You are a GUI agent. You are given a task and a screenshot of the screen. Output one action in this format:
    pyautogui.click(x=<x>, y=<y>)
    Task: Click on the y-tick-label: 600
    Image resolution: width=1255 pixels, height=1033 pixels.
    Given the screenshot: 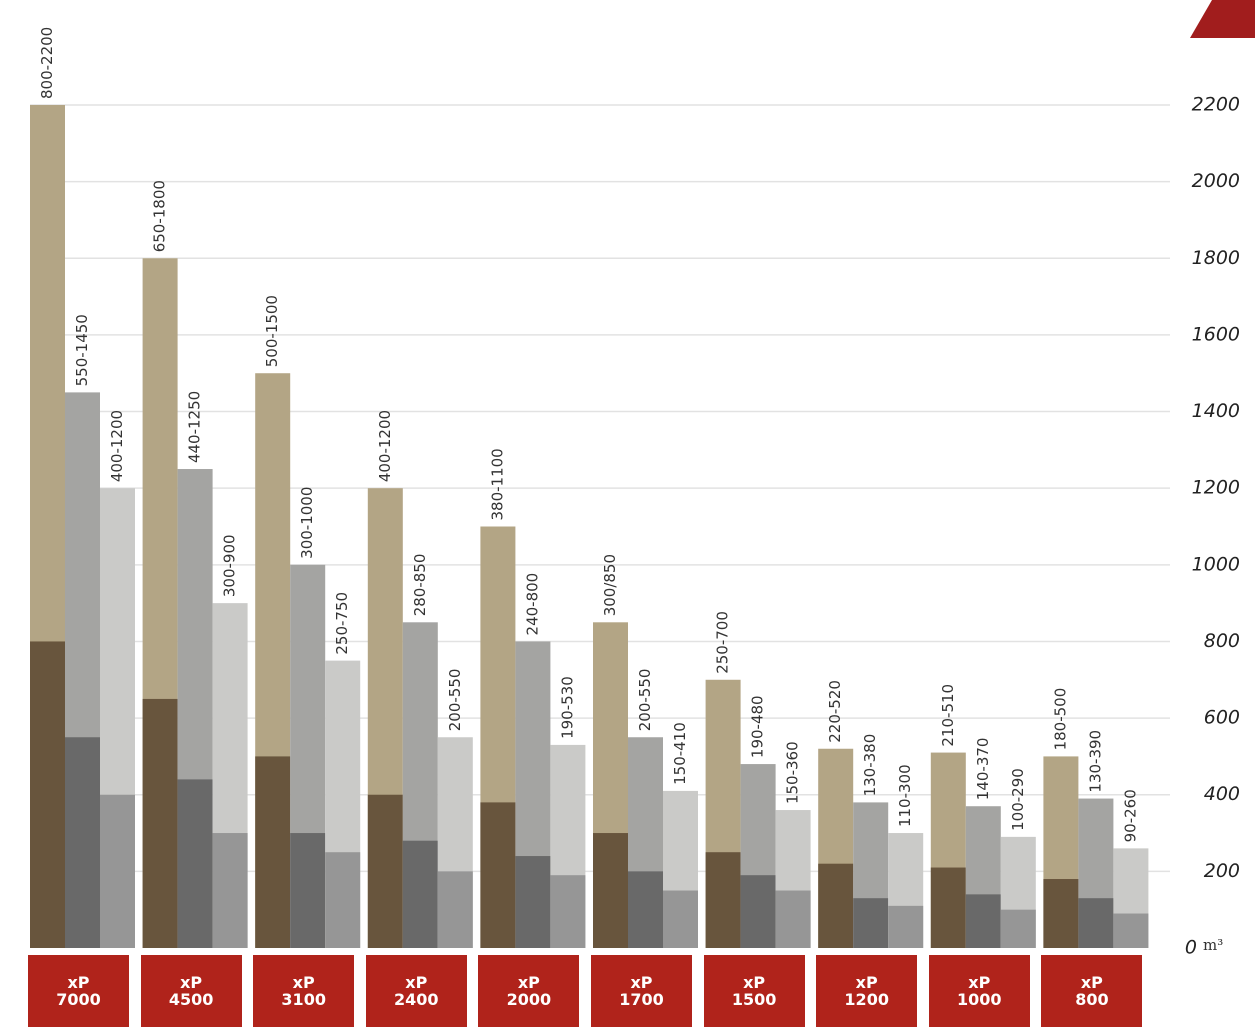 What is the action you would take?
    pyautogui.click(x=1222, y=718)
    